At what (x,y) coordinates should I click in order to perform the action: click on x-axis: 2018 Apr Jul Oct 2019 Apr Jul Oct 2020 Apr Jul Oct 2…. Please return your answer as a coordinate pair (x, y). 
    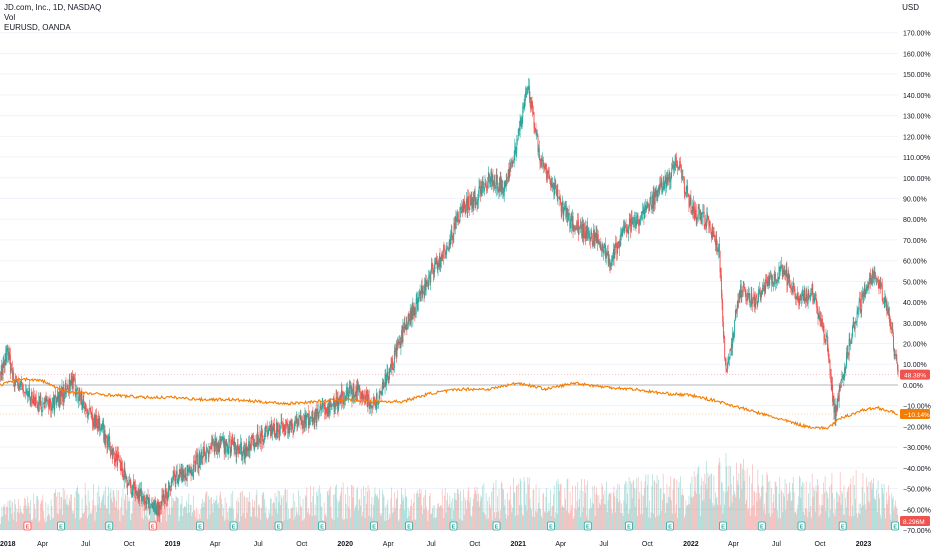
    Looking at the image, I should click on (435, 544).